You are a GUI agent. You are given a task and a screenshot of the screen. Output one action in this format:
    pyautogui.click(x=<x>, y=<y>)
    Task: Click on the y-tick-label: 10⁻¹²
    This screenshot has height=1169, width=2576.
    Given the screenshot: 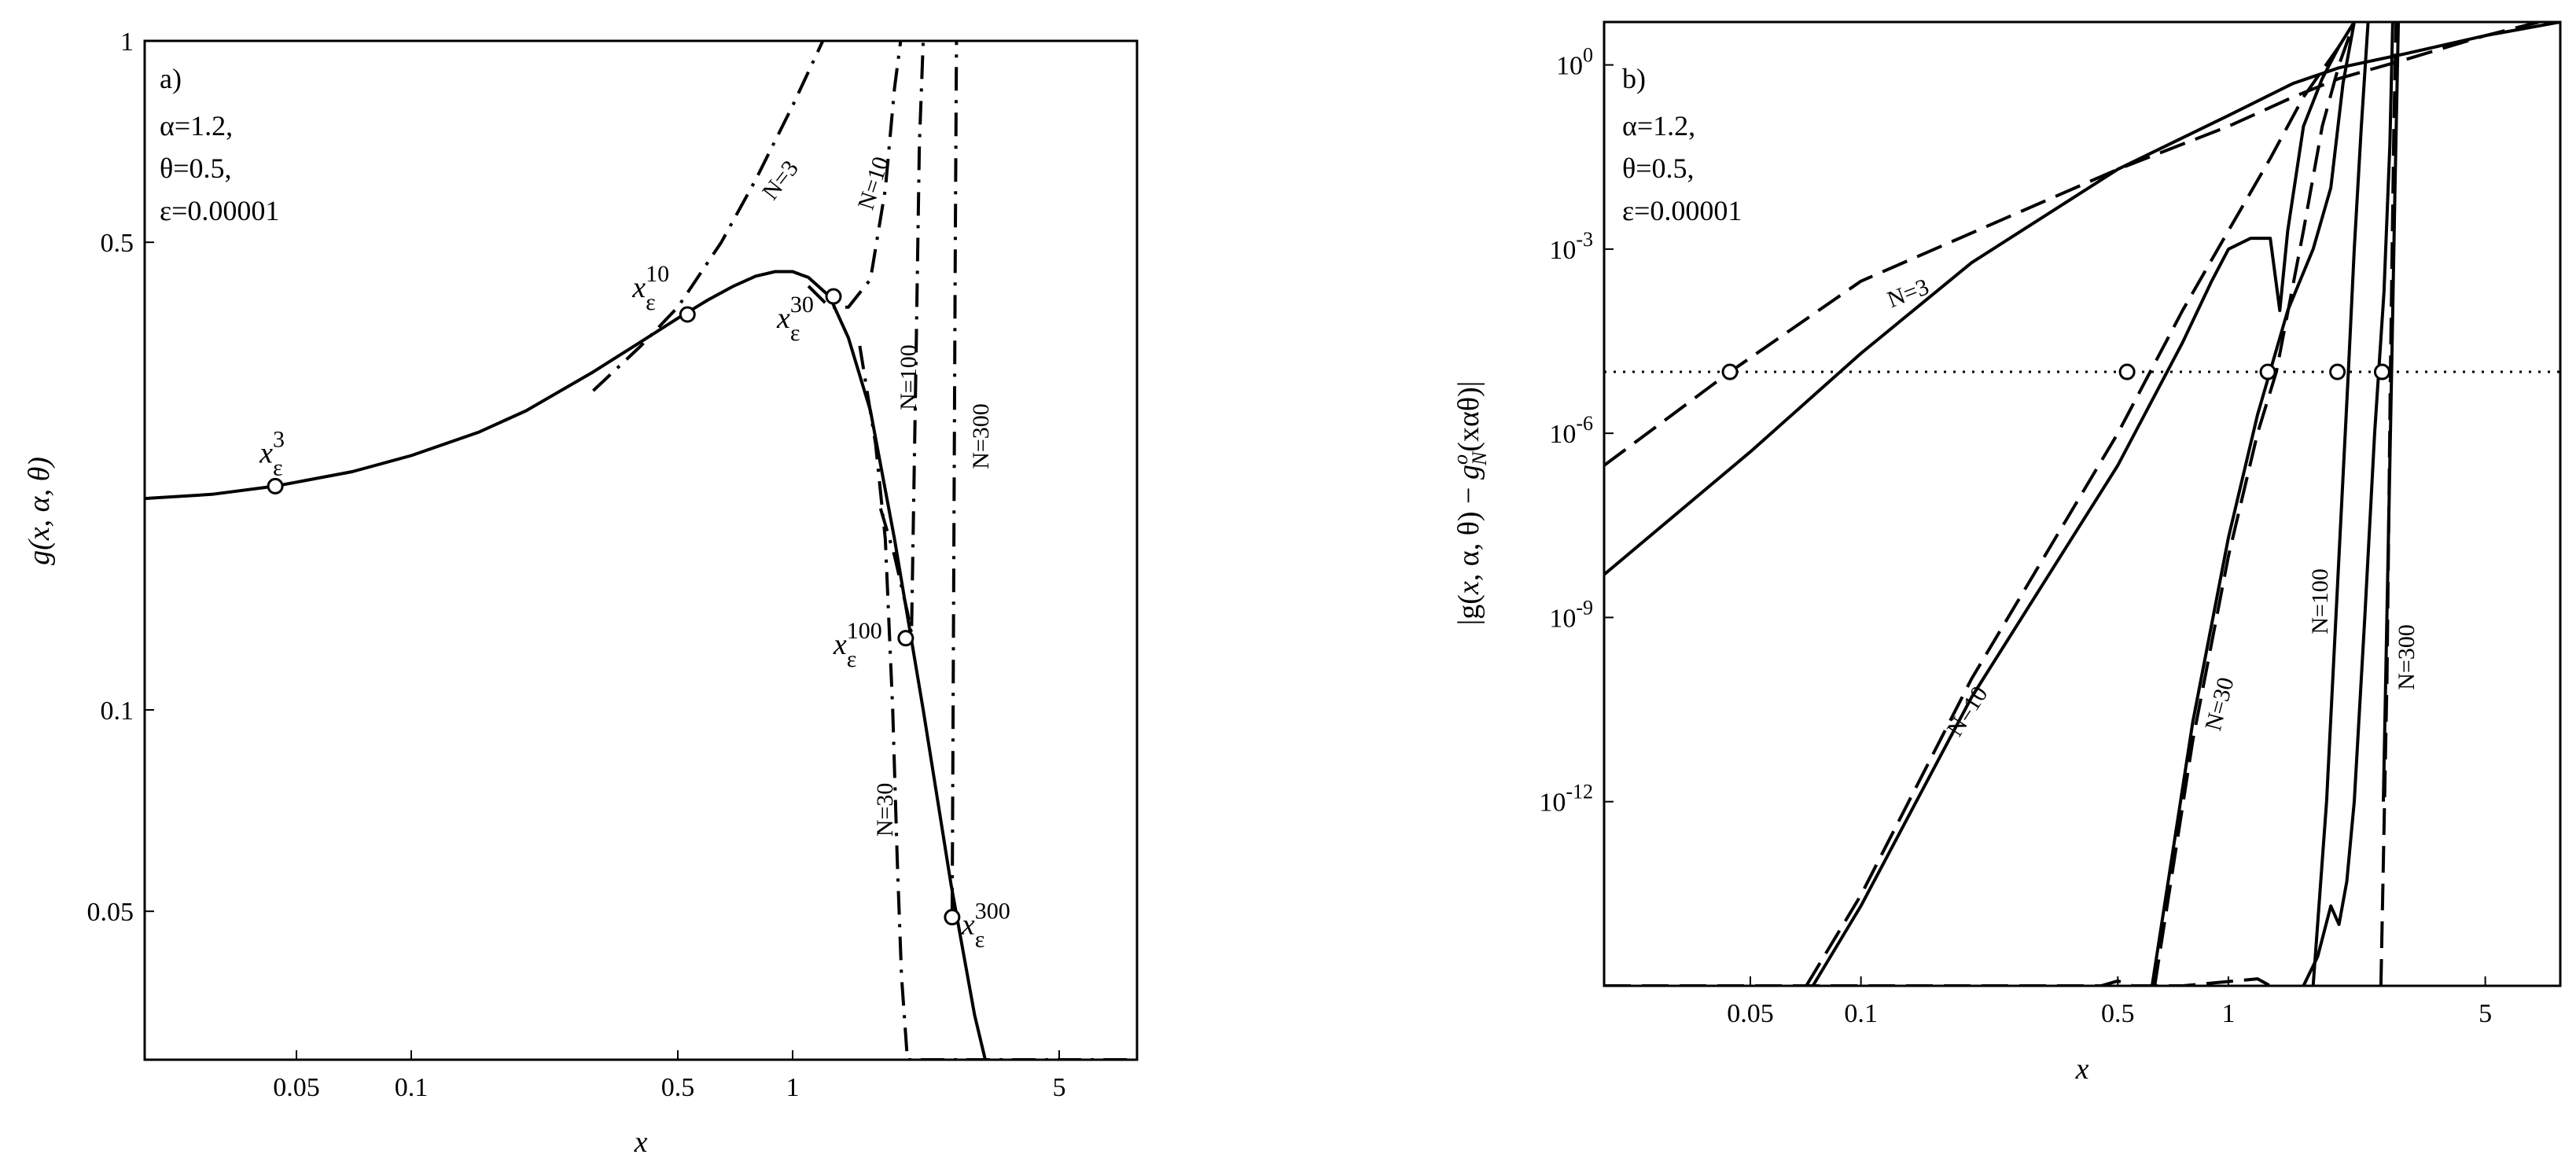 What is the action you would take?
    pyautogui.click(x=1566, y=800)
    